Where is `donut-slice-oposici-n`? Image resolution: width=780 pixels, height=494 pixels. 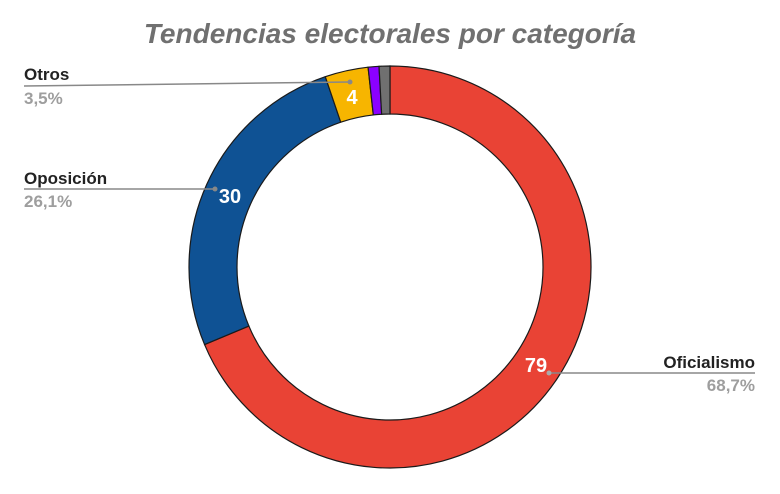
donut-slice-oposici-n is located at coordinates (265, 210).